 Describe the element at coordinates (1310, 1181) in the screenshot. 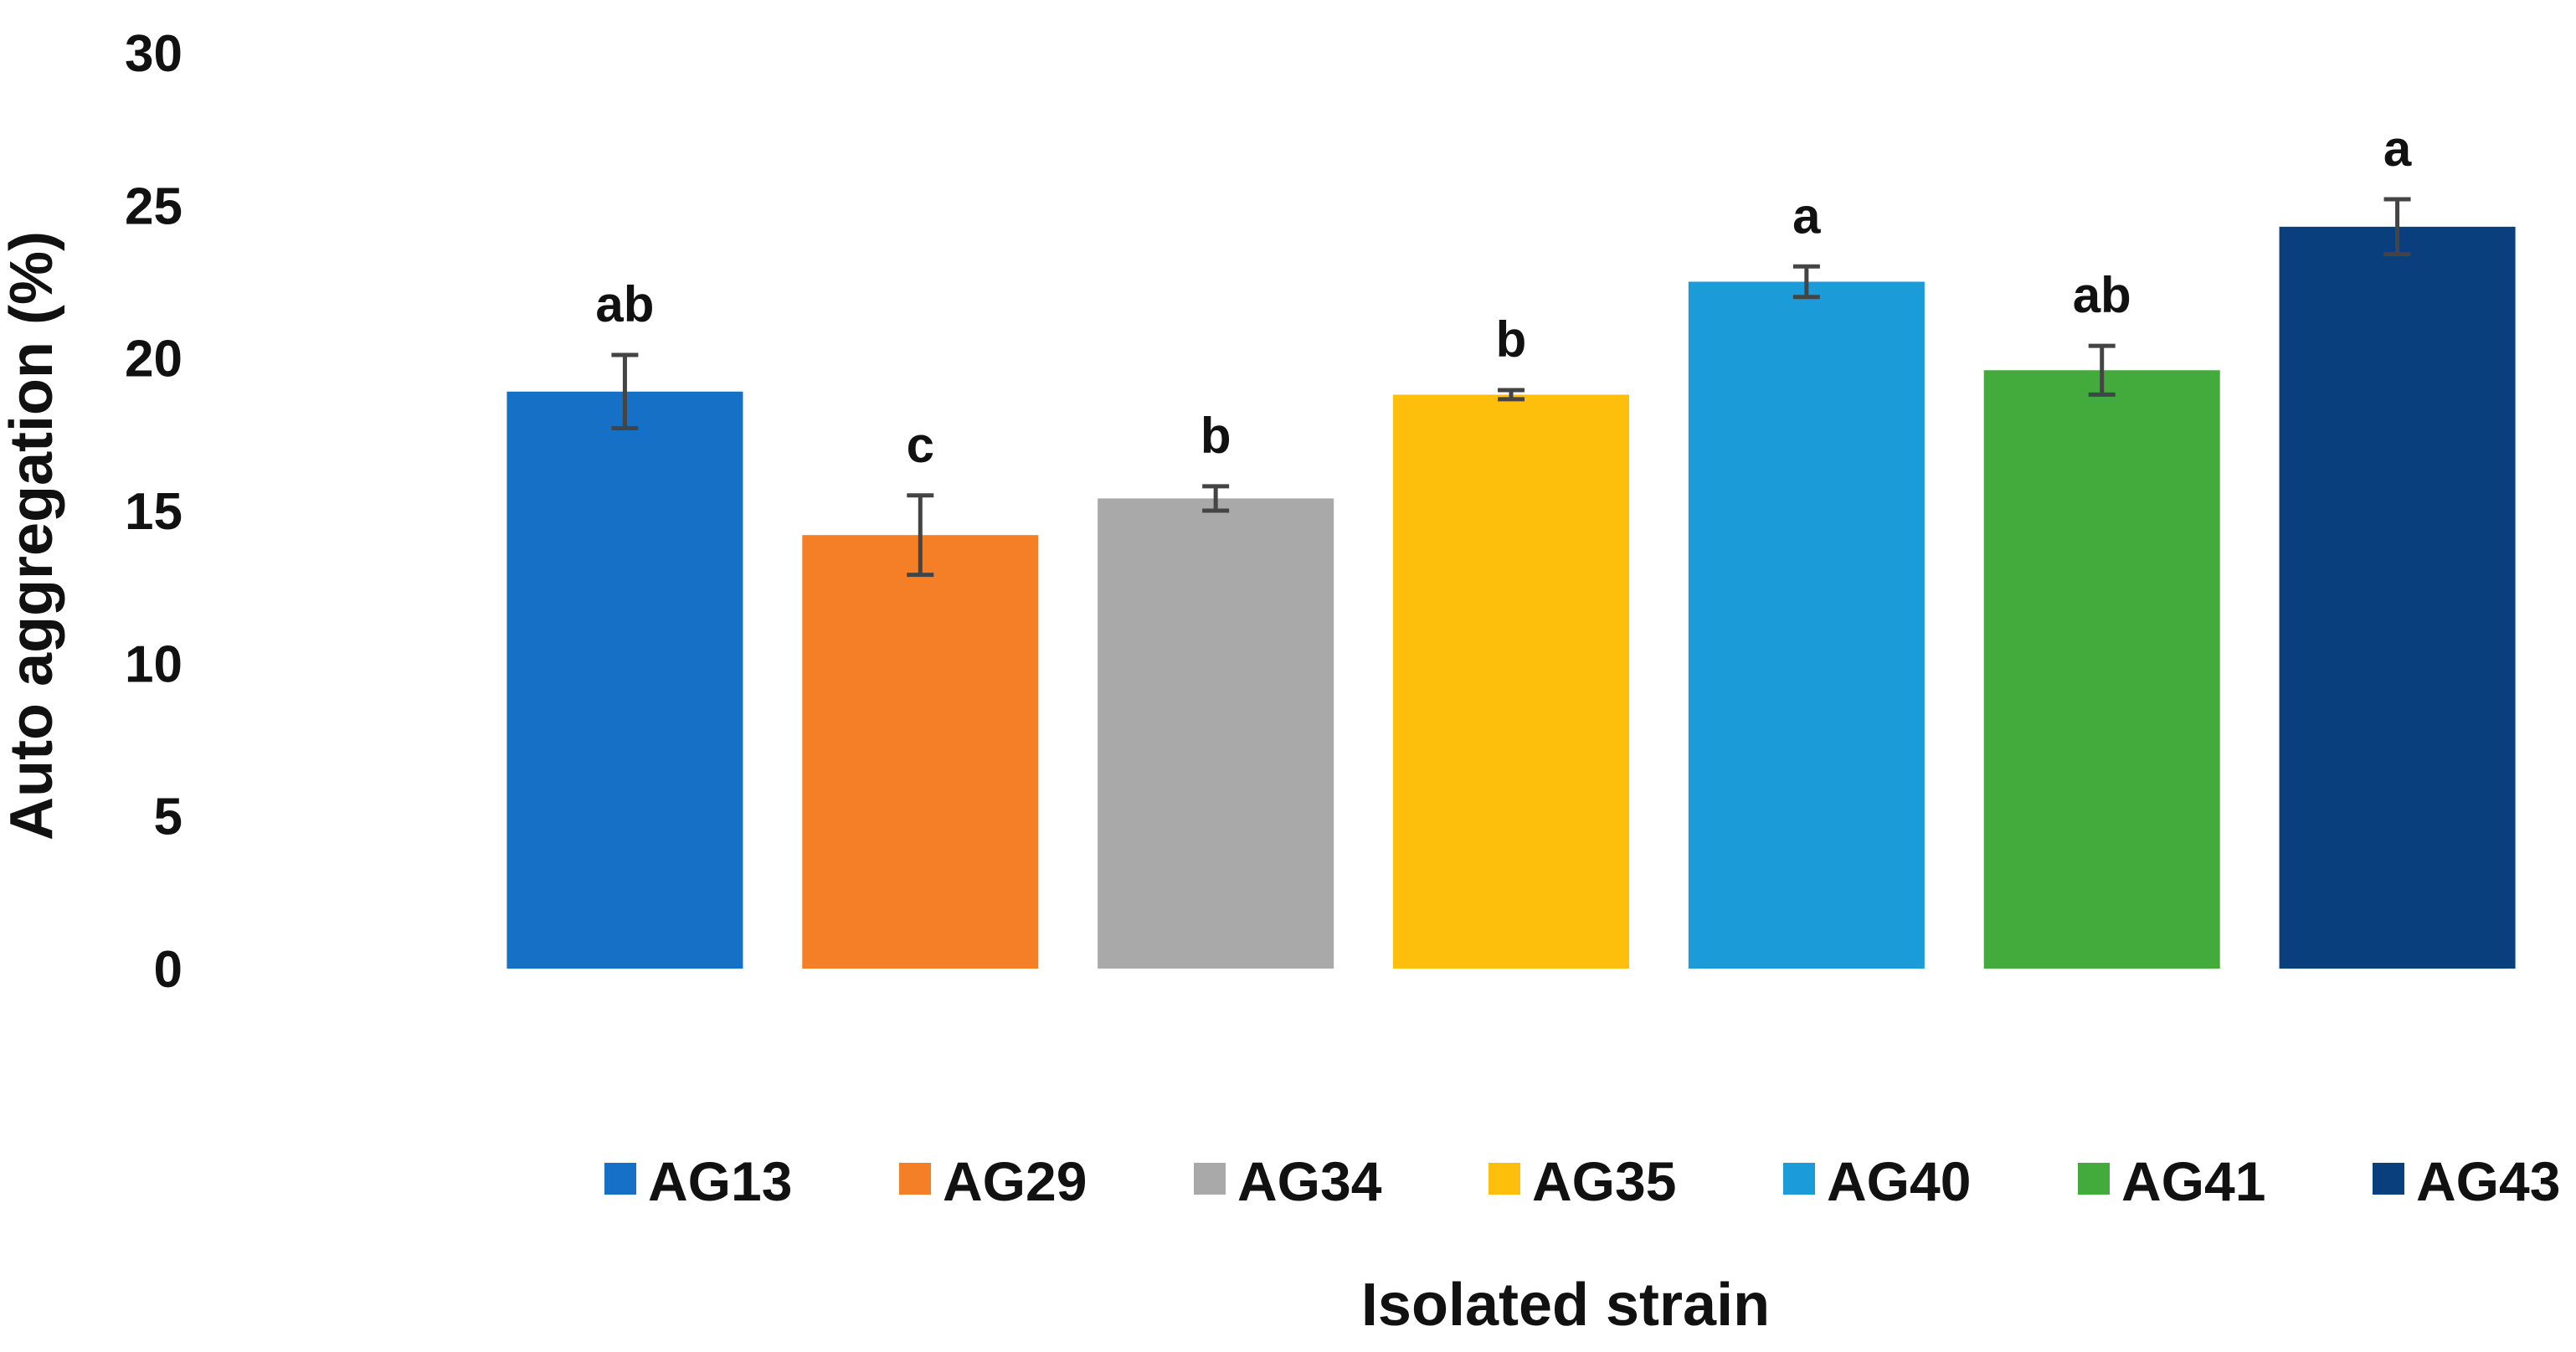

I see `legend-label: AG34` at that location.